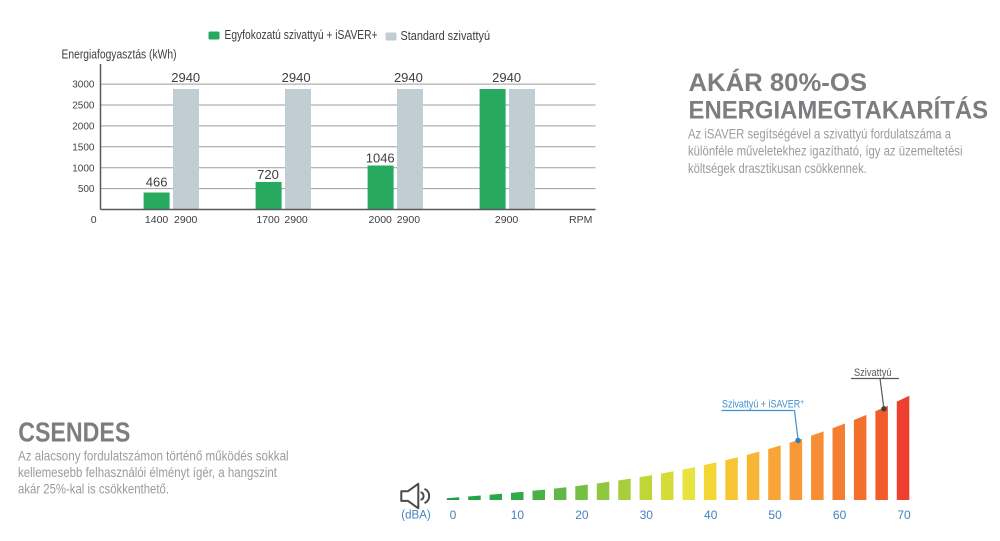 Image resolution: width=1000 pixels, height=541 pixels. Describe the element at coordinates (711, 515) in the screenshot. I see `svg-text: 40` at that location.